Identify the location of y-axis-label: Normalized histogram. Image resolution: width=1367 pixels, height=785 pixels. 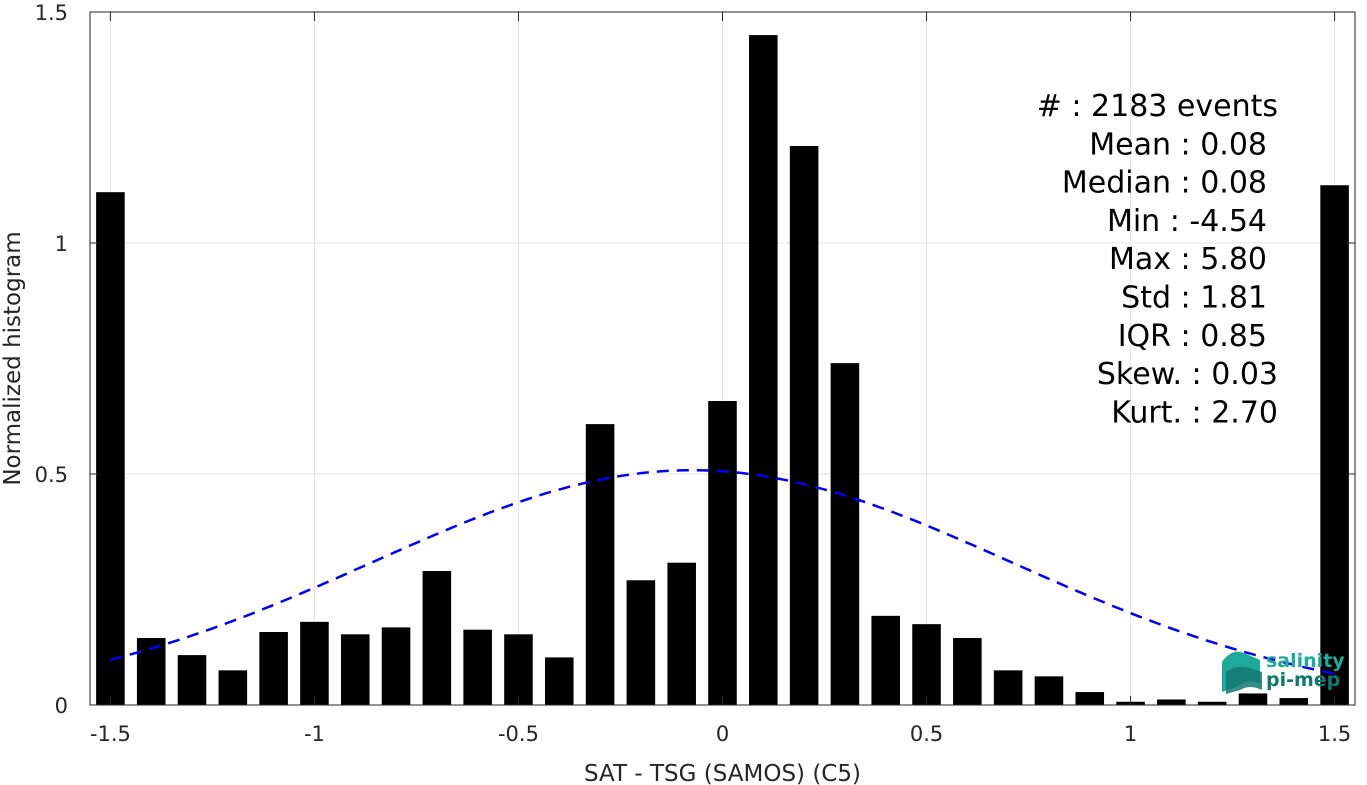
(13, 358).